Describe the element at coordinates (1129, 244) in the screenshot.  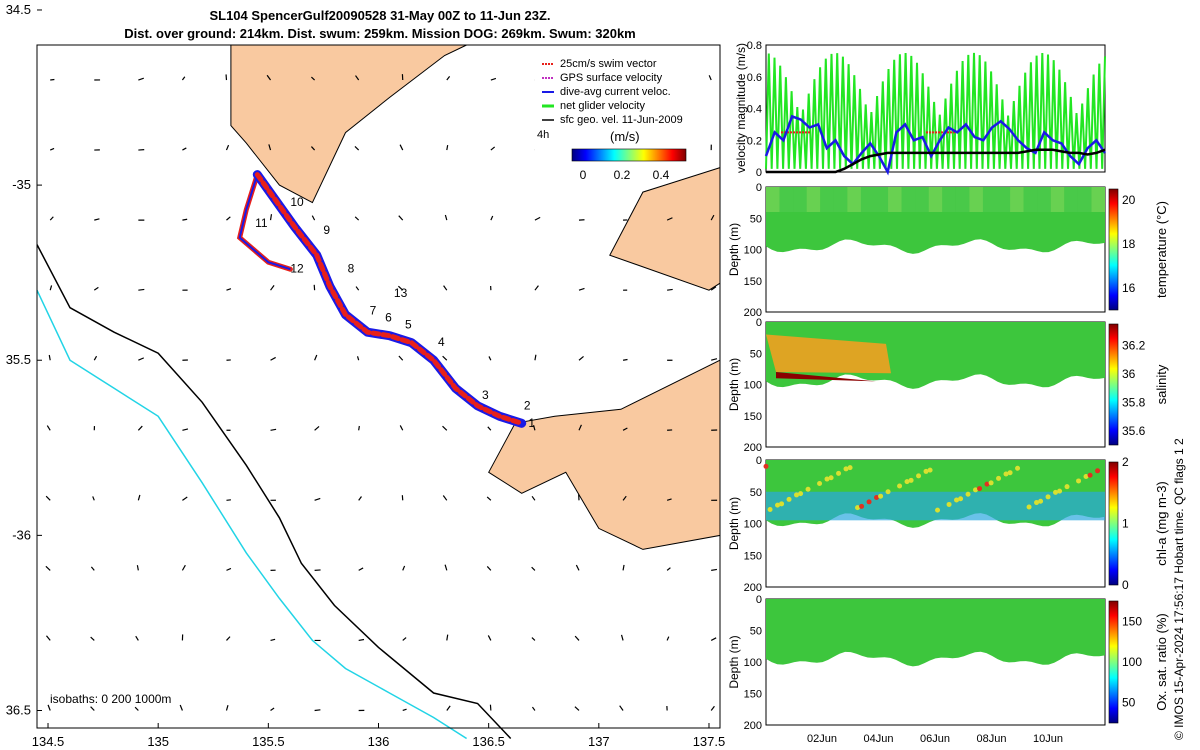
I see `colorbar-tick-label: 18` at that location.